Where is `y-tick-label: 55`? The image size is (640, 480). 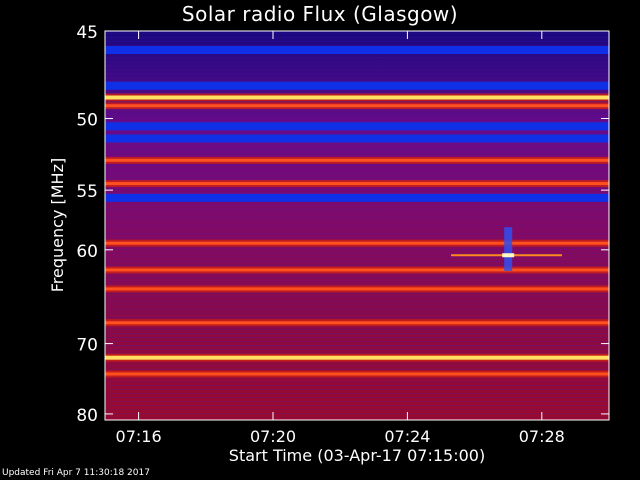
y-tick-label: 55 is located at coordinates (87, 192).